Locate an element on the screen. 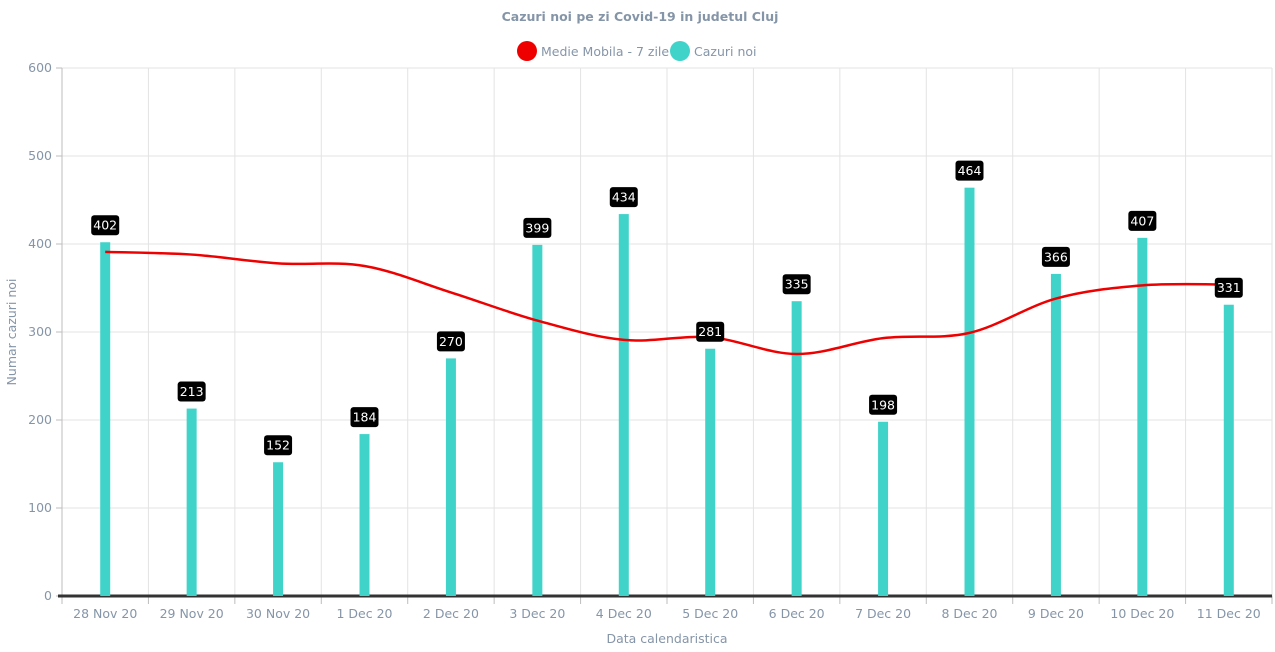 The height and width of the screenshot is (652, 1275). legend: Medie Mobila - 7 zile Cazuri noi is located at coordinates (637, 51).